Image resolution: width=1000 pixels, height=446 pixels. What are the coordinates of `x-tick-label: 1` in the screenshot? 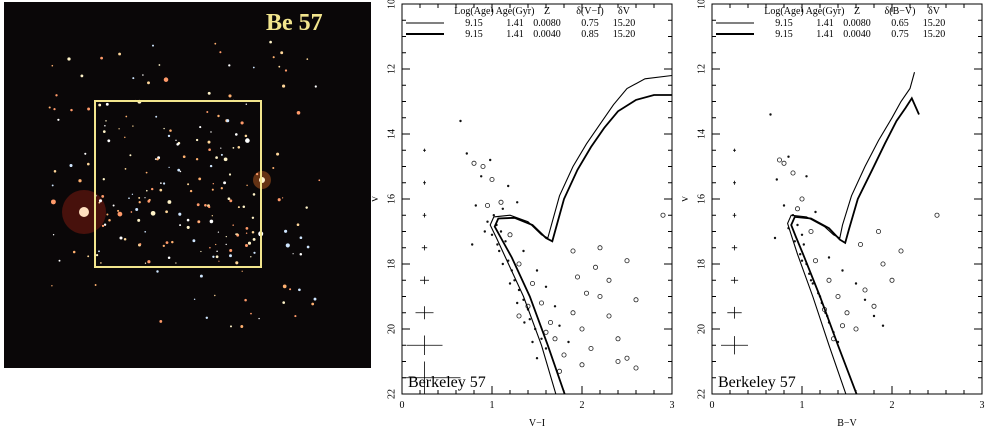 It's located at (492, 405).